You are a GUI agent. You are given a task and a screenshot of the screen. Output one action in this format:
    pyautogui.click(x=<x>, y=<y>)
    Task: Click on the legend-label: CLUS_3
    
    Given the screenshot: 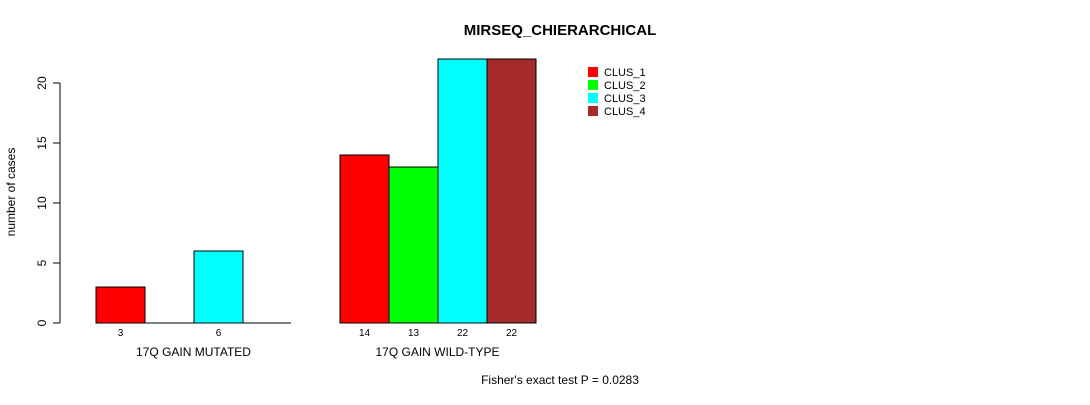 What is the action you would take?
    pyautogui.click(x=625, y=99)
    